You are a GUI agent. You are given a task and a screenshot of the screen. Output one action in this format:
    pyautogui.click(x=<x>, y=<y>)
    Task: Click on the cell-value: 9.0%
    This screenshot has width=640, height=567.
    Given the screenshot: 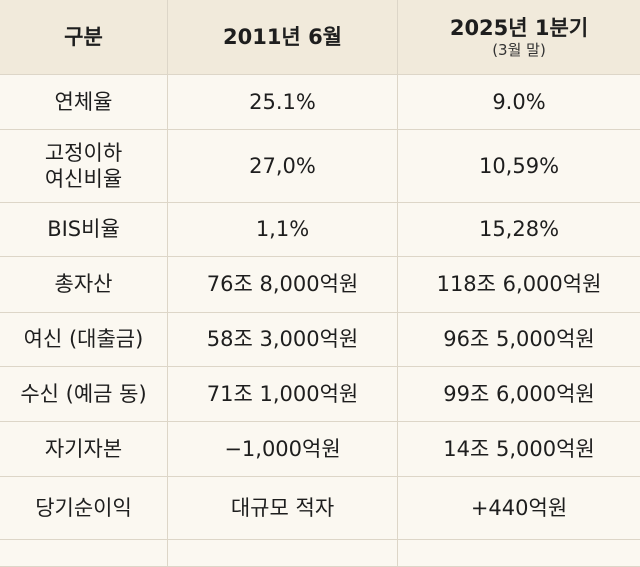 What is the action you would take?
    pyautogui.click(x=519, y=102)
    